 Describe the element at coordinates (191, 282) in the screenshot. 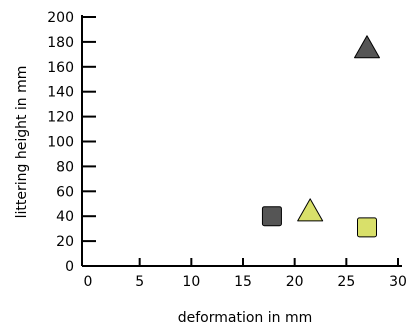

I see `x-tick-label: 10` at that location.